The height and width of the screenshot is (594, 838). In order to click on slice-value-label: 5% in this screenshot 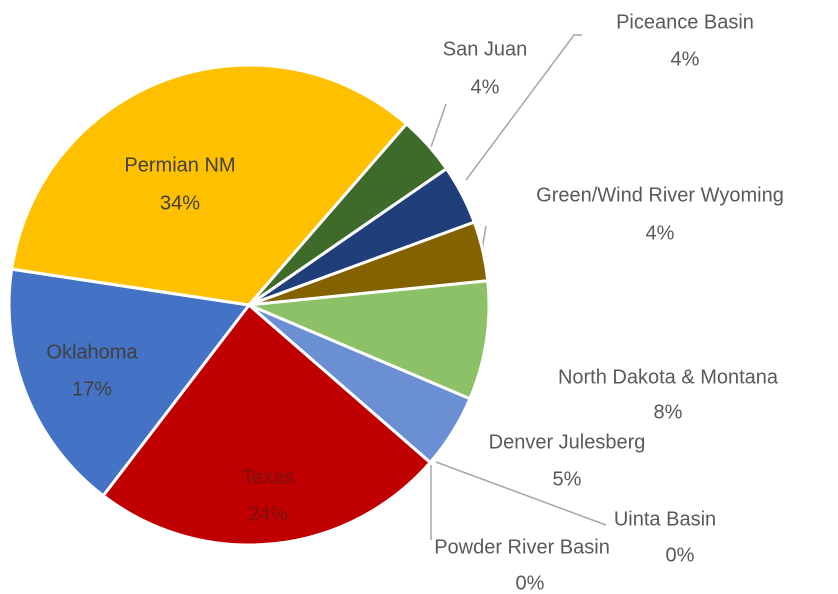, I will do `click(567, 480)`.